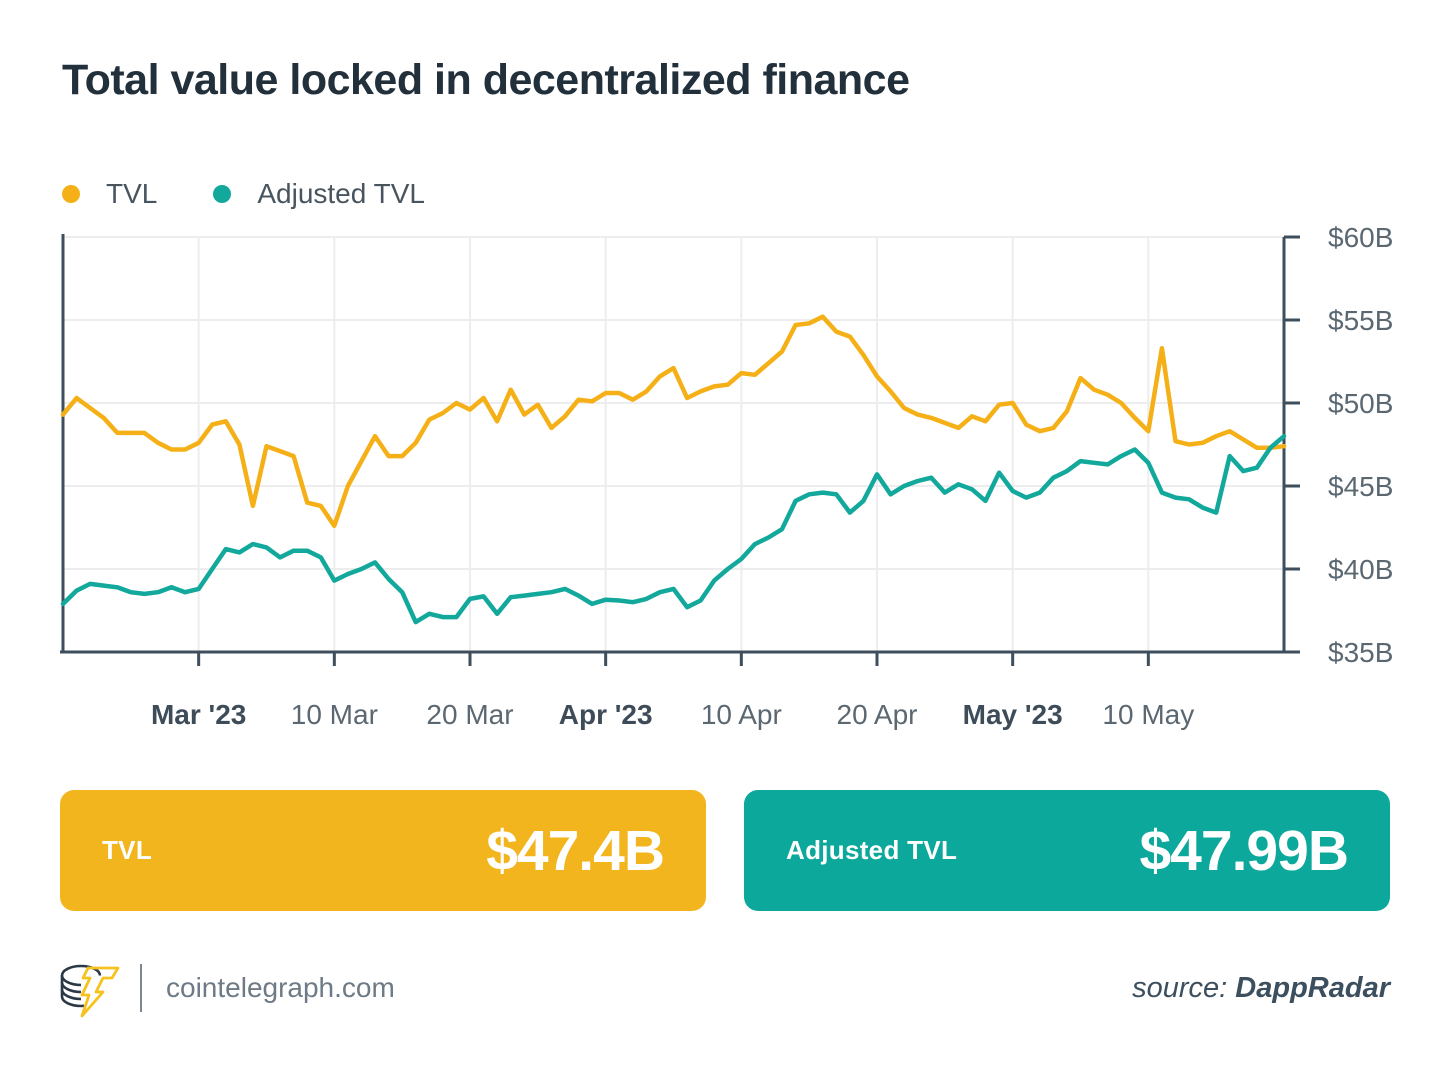  What do you see at coordinates (1067, 850) in the screenshot?
I see `adjusted-tvl-badge: Adjusted TVL $47.99B` at bounding box center [1067, 850].